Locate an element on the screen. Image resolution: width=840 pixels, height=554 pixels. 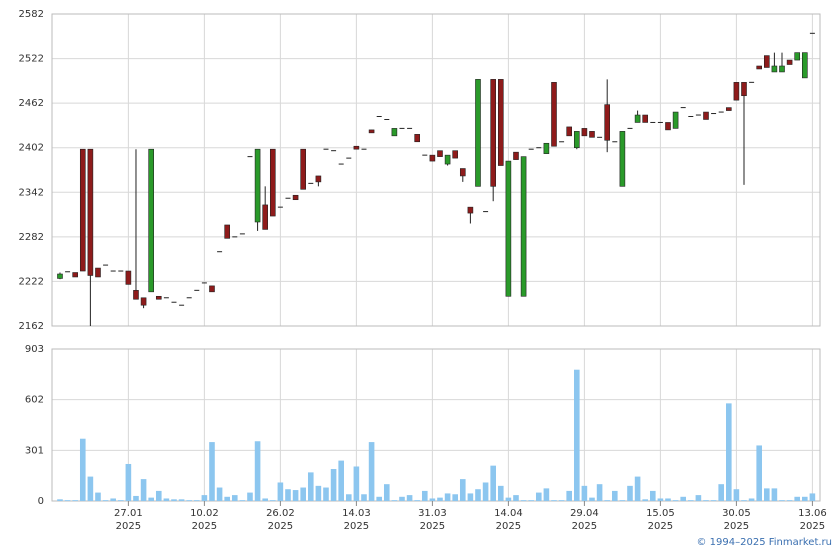
y-tick-label: 2462 is located at coordinates (31, 103).